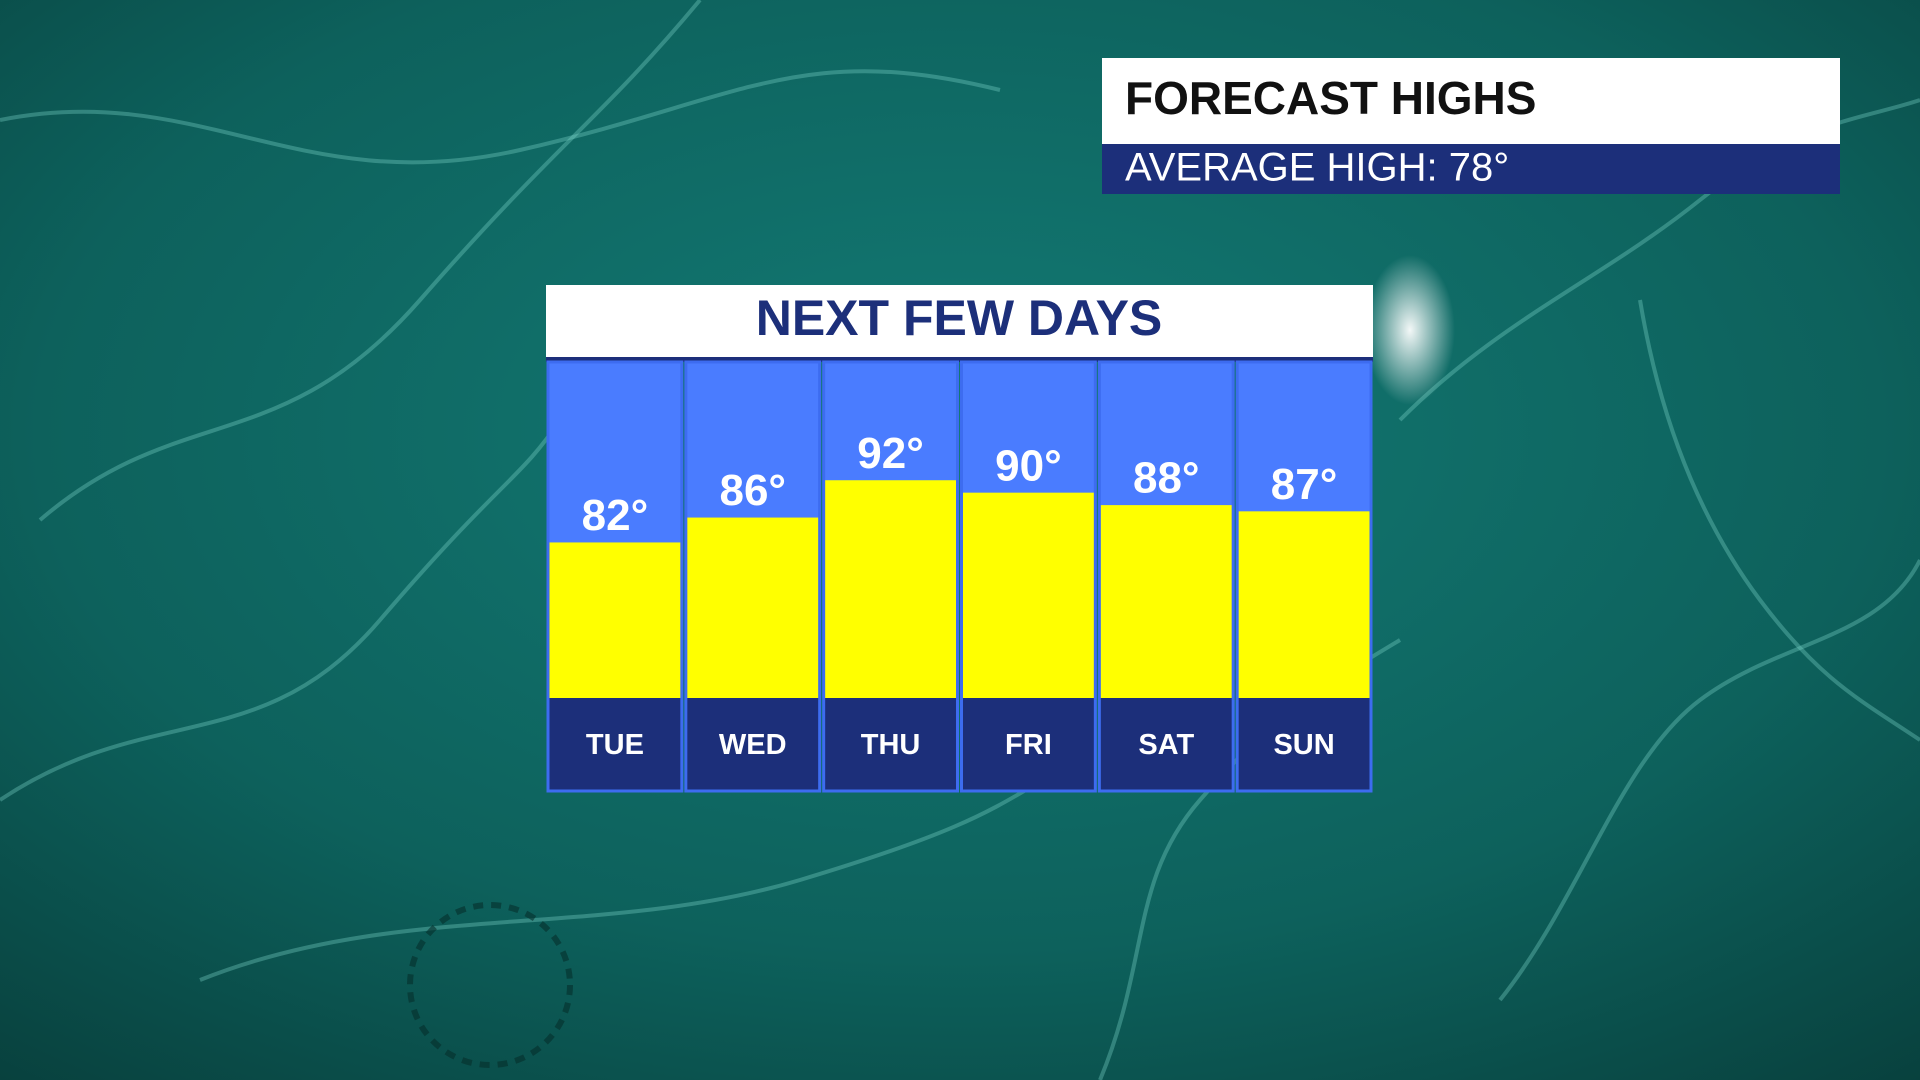  I want to click on x-tick-label: SAT, so click(1166, 745).